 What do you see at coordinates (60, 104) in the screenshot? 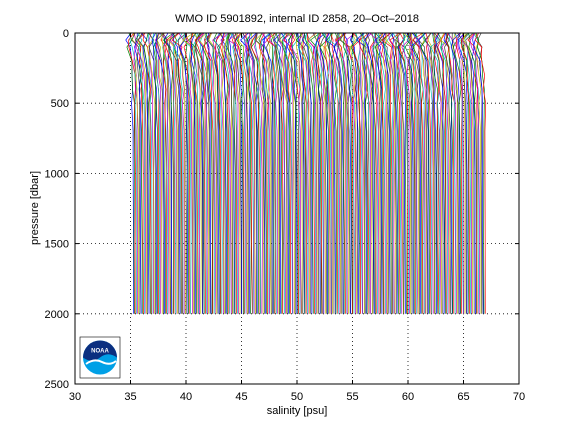
I see `y-tick-label: 500` at bounding box center [60, 104].